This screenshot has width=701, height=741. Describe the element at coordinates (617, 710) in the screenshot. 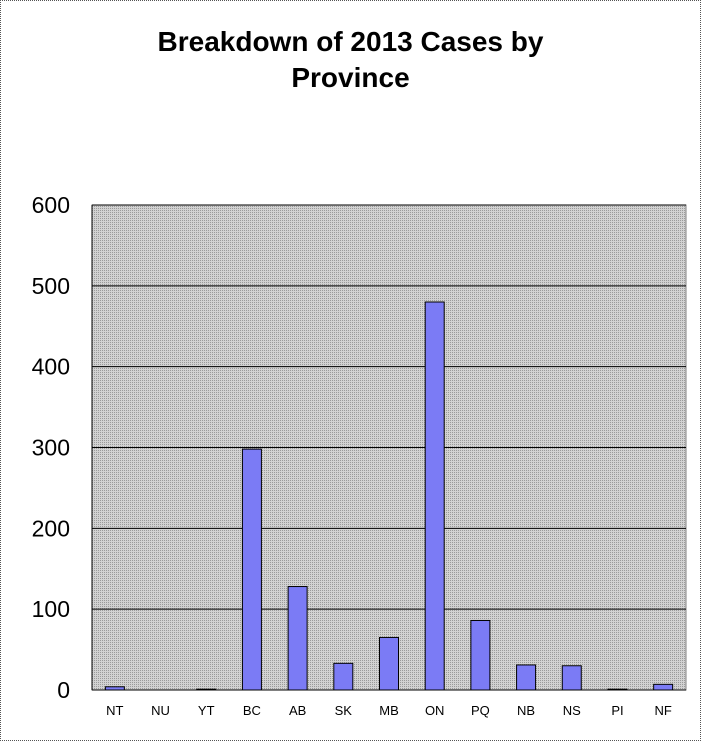

I see `x-tick-label: PI` at that location.